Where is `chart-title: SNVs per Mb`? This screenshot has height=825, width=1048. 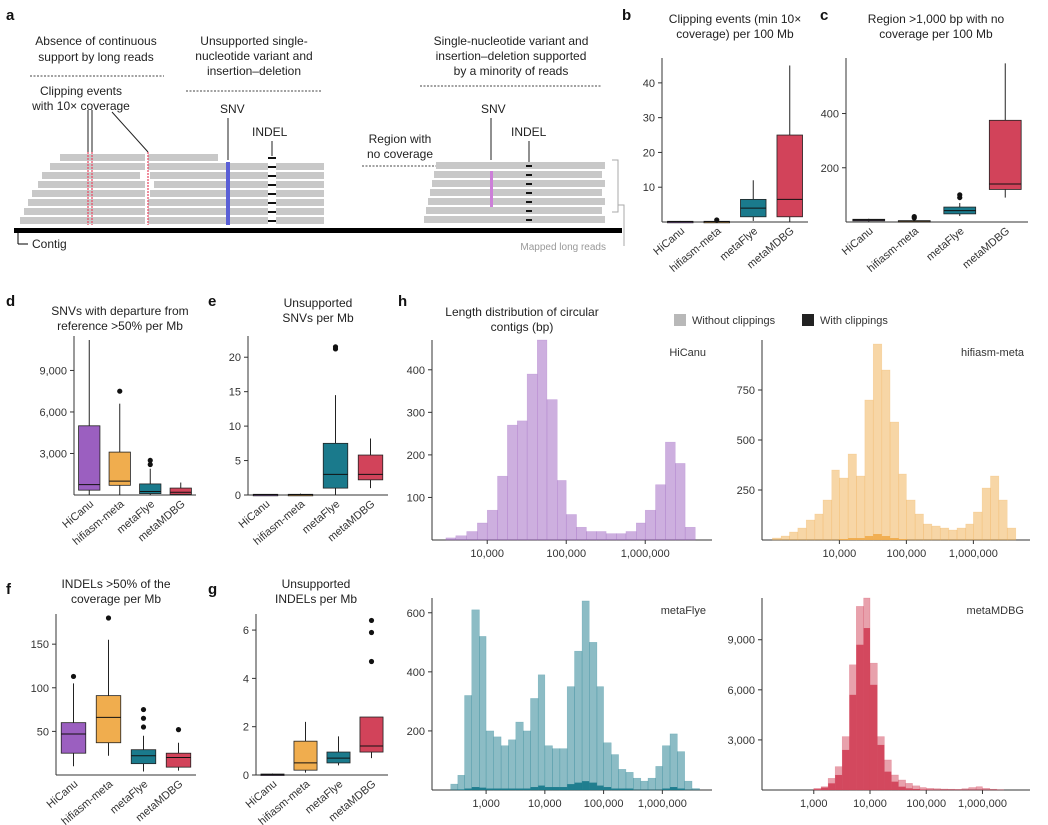
chart-title: SNVs per Mb is located at coordinates (318, 318).